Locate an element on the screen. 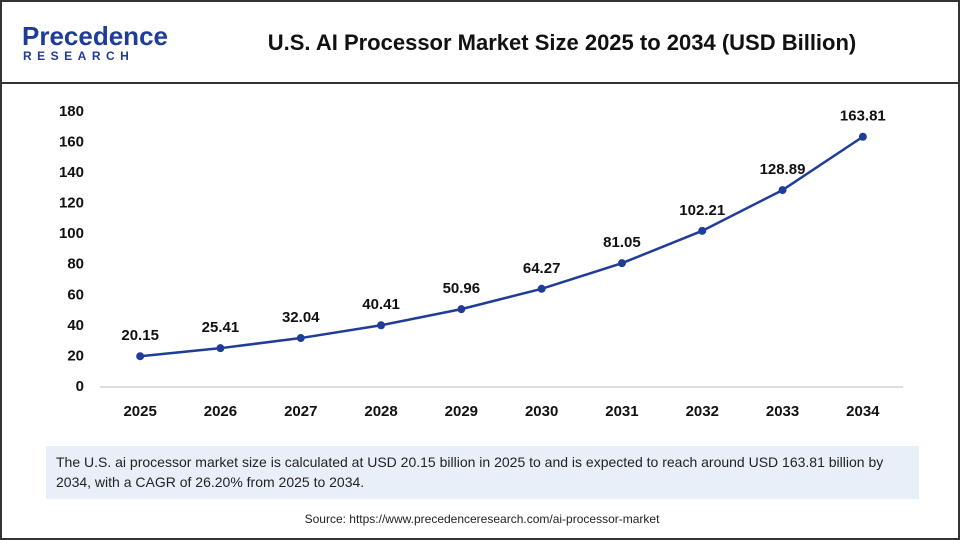 Image resolution: width=960 pixels, height=540 pixels. y-tick-label: 80 is located at coordinates (75, 264).